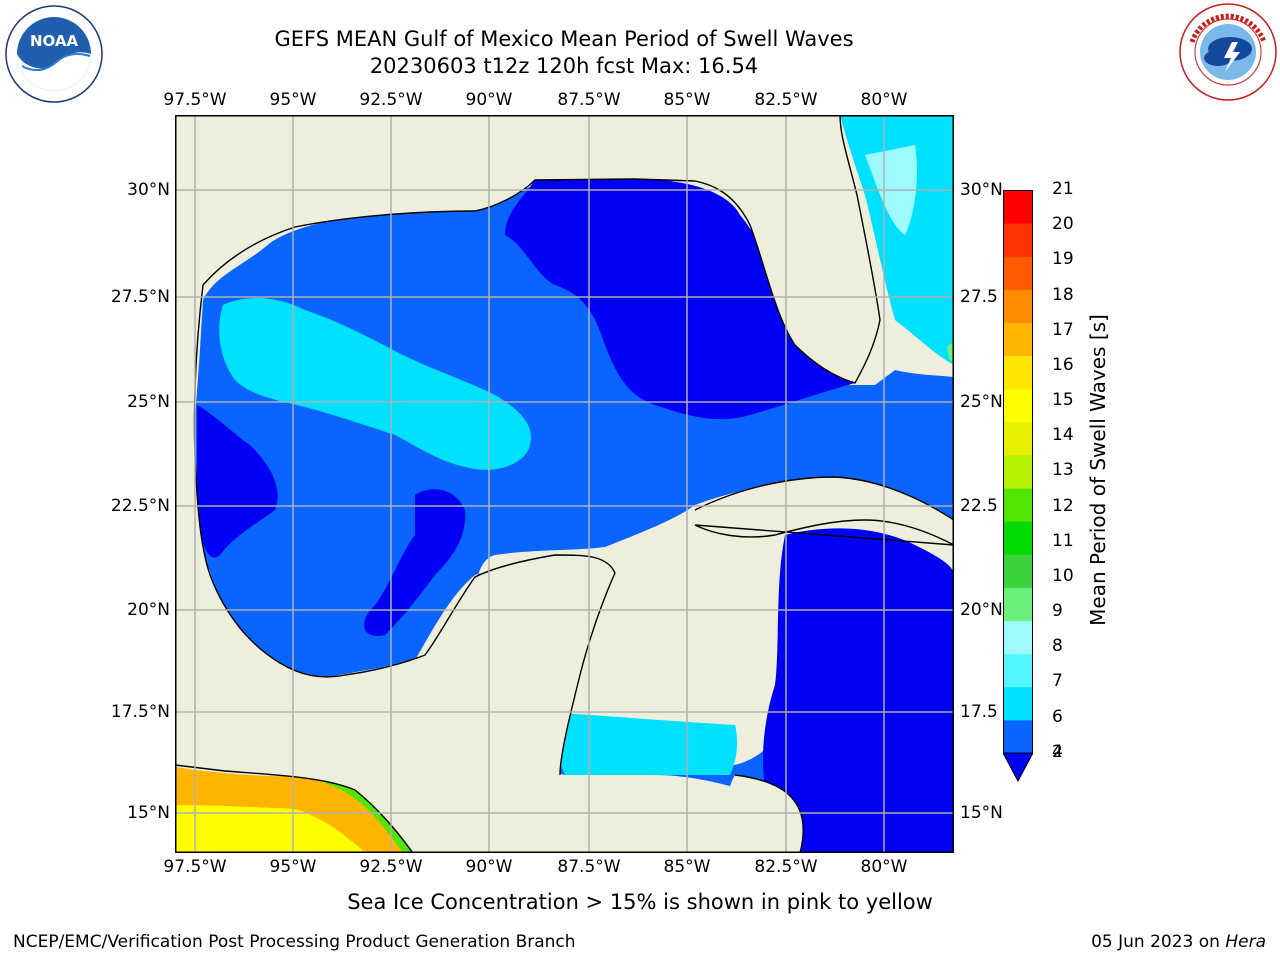 Image resolution: width=1280 pixels, height=960 pixels. I want to click on colorbar-tick-label: 18, so click(1063, 295).